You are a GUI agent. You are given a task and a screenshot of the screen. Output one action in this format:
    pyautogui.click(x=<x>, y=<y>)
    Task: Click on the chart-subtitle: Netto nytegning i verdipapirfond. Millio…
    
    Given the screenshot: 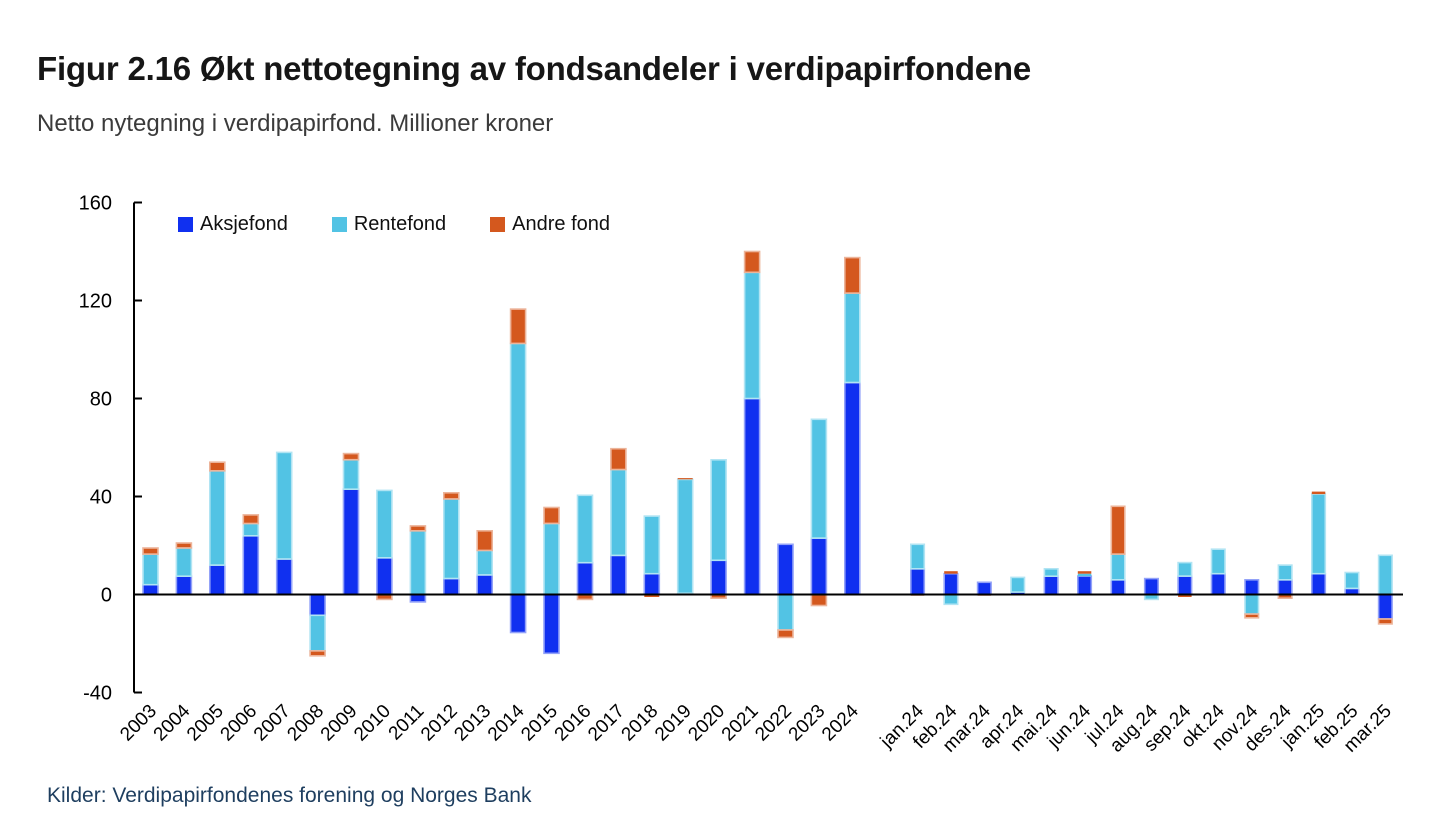 What is the action you would take?
    pyautogui.click(x=295, y=123)
    